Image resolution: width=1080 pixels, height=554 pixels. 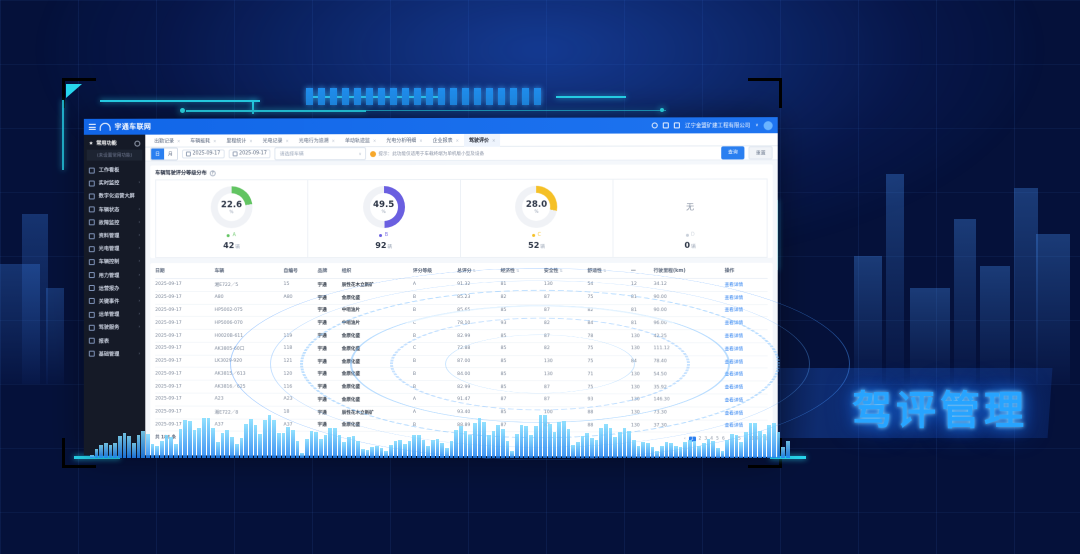 What do you see at coordinates (482, 140) in the screenshot?
I see `tab-8: 驾驶评价 ×` at bounding box center [482, 140].